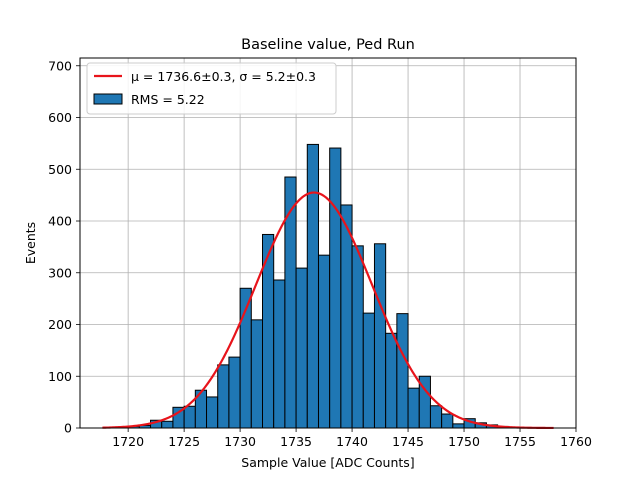 This screenshot has height=480, width=640. What do you see at coordinates (68, 428) in the screenshot?
I see `y-tick-label: 0` at bounding box center [68, 428].